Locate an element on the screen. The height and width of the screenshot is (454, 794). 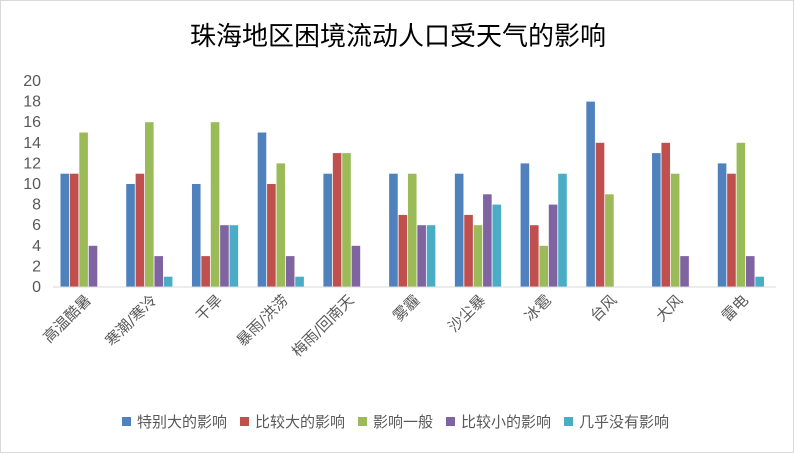
x-tick-label: 台风 is located at coordinates (604, 308).